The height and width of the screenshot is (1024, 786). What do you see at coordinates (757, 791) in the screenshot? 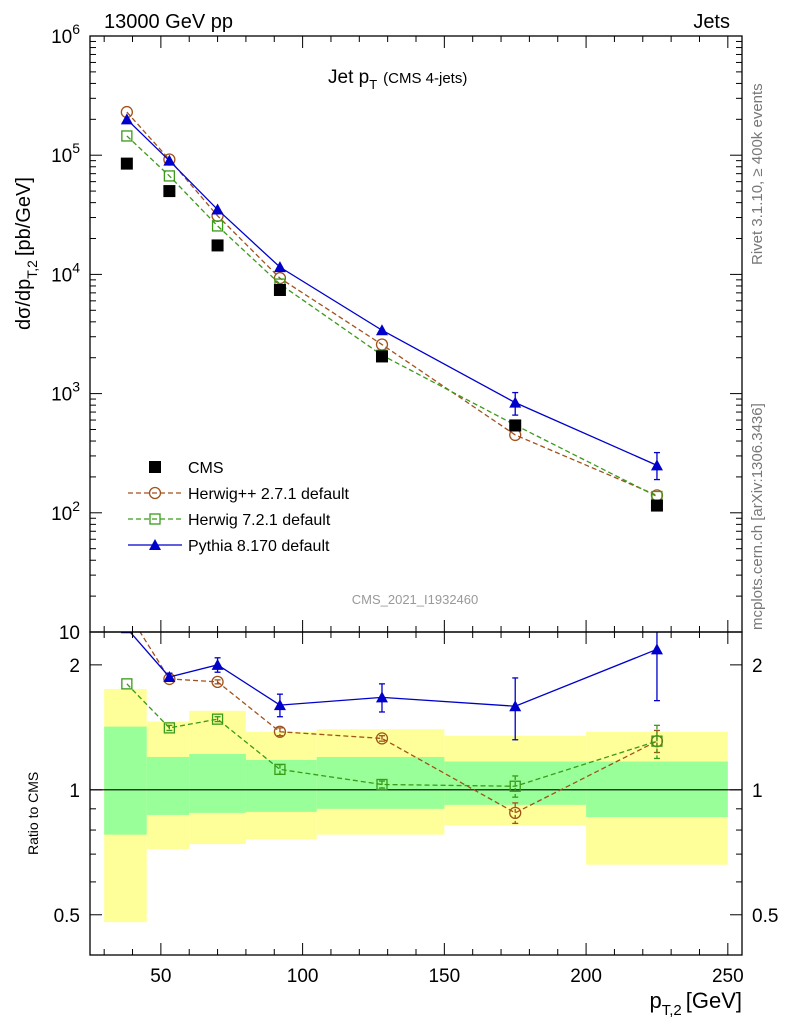
I see `ratio-ytick-label-right-1: 1` at bounding box center [757, 791].